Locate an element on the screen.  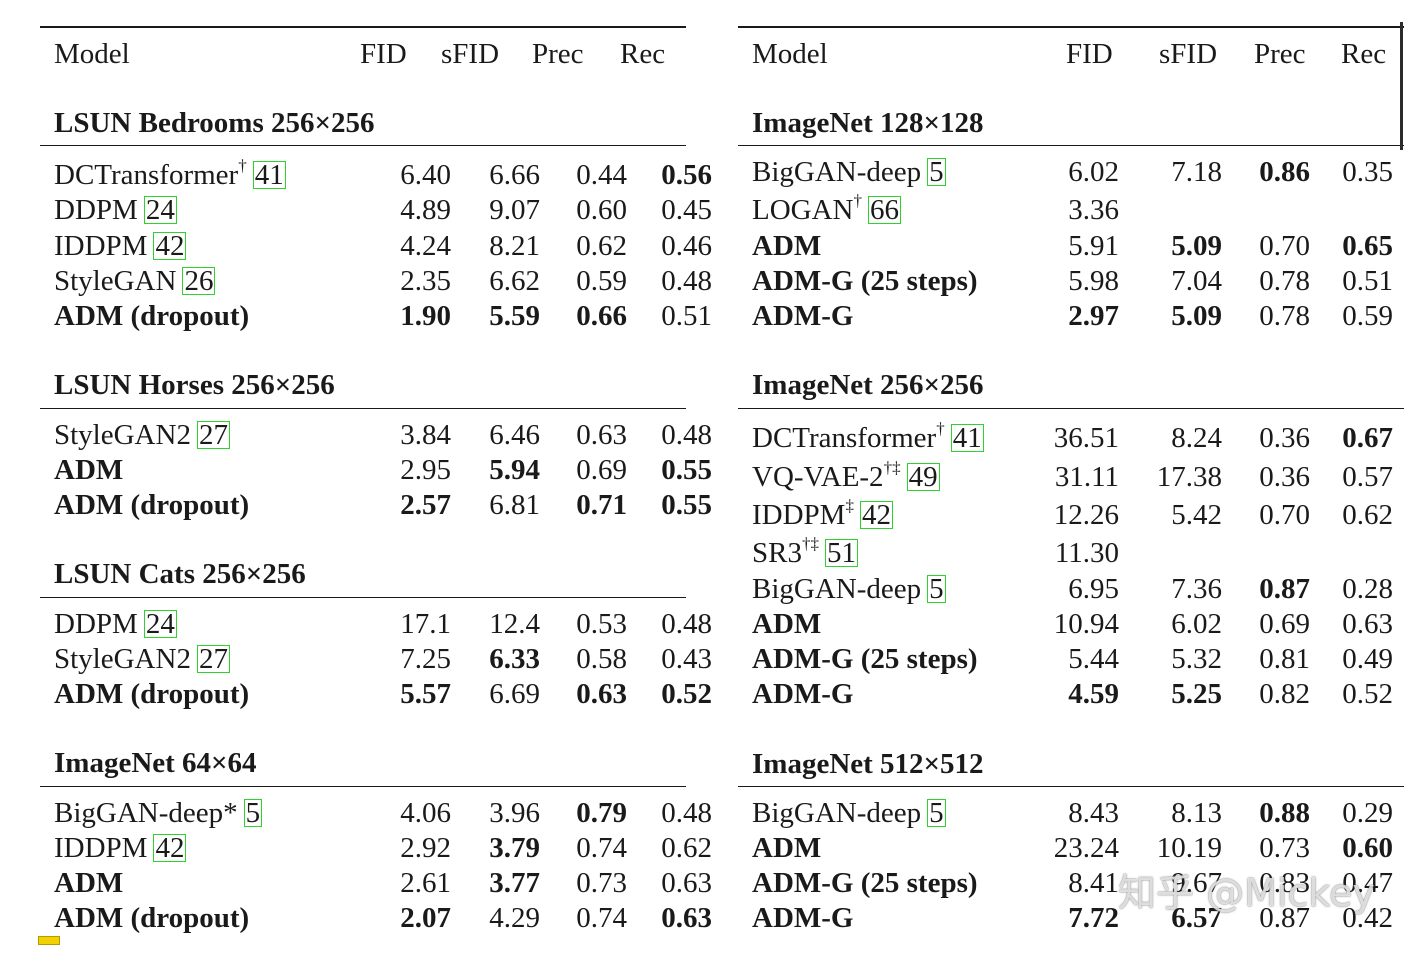
metric-prec: 0.53 is located at coordinates (601, 624).